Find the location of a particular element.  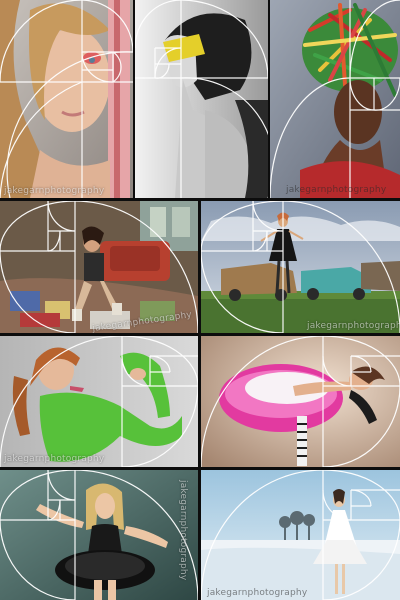

photo-portrait-yellow-mask-profile is located at coordinates (201, 99).